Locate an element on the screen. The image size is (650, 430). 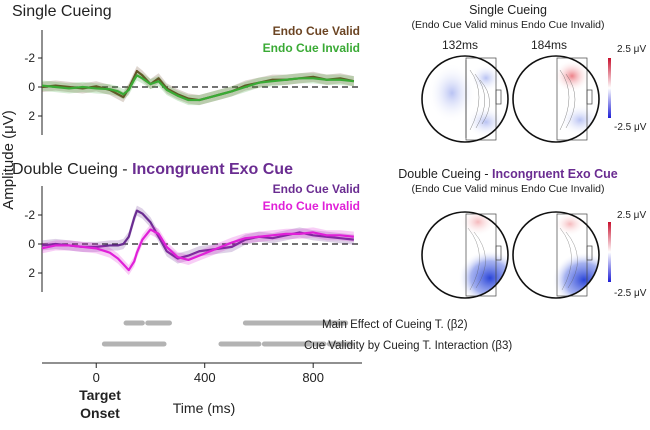
topo-time-184: 184ms is located at coordinates (549, 45).